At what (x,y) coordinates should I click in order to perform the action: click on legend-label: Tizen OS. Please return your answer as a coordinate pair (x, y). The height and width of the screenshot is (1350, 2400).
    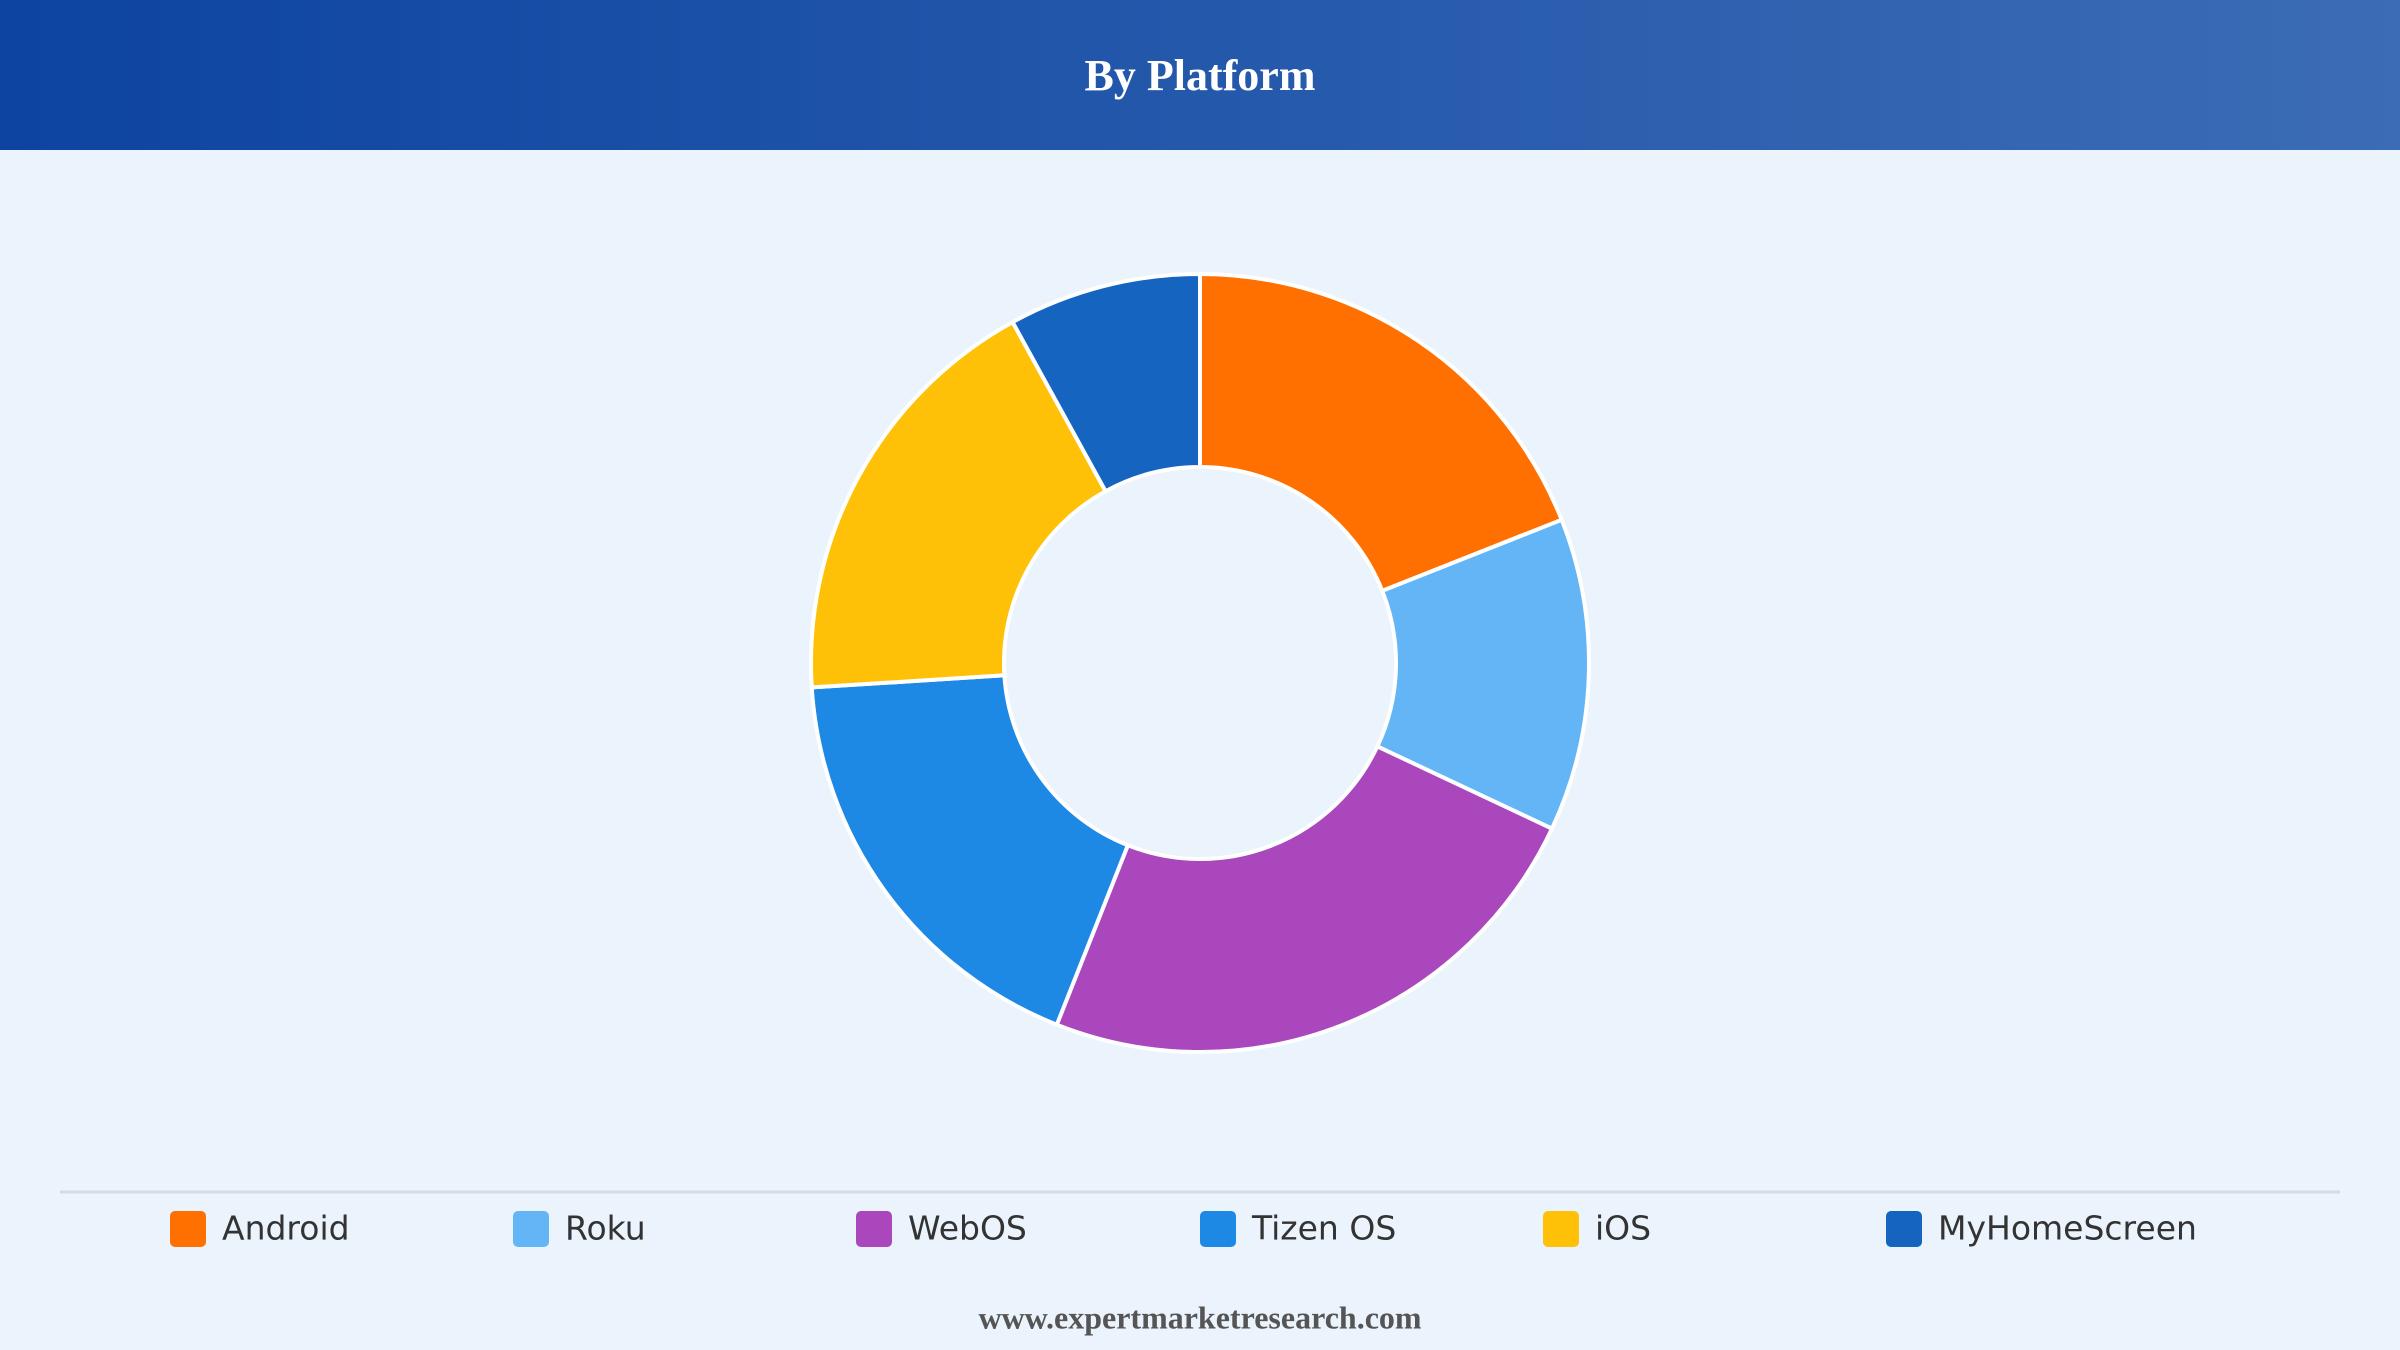
    Looking at the image, I should click on (1323, 1228).